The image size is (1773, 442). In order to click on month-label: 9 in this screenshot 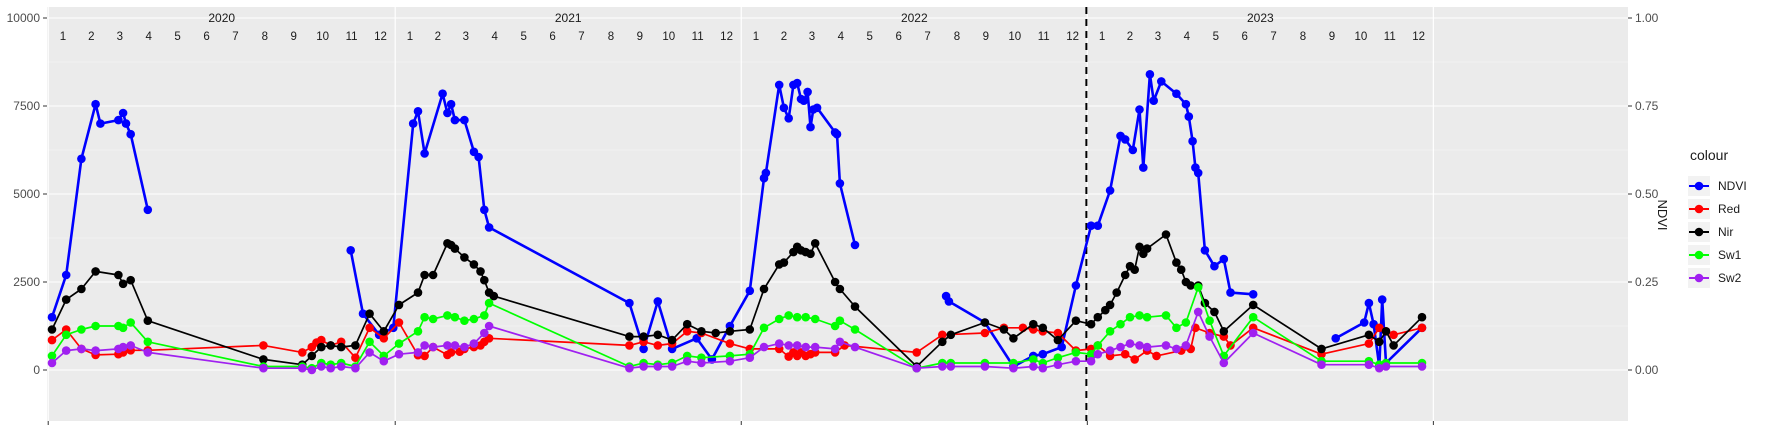, I will do `click(986, 37)`.